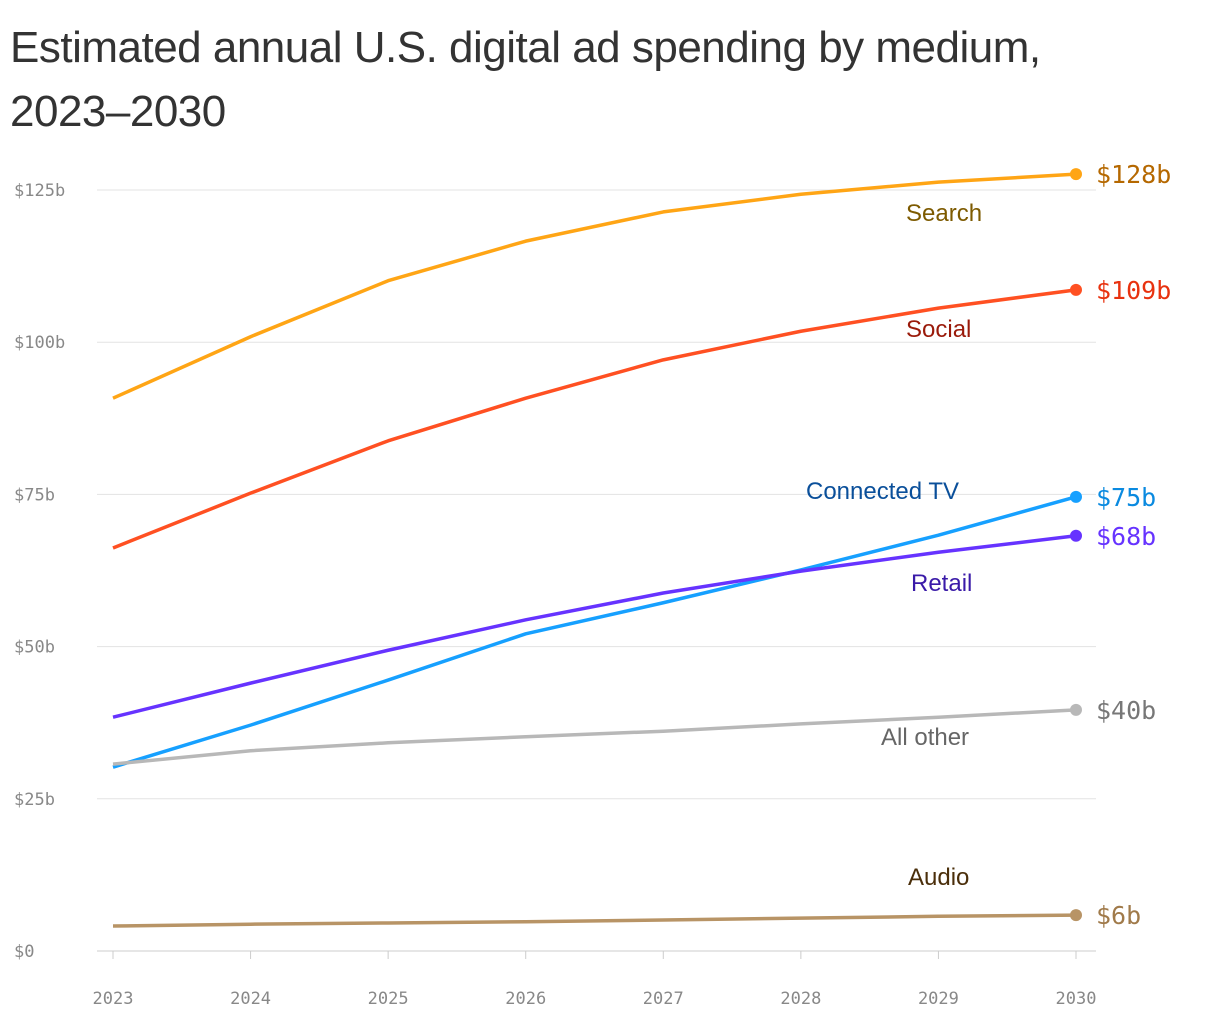 The width and height of the screenshot is (1220, 1020). What do you see at coordinates (1126, 536) in the screenshot?
I see `end-value-label: $68b` at bounding box center [1126, 536].